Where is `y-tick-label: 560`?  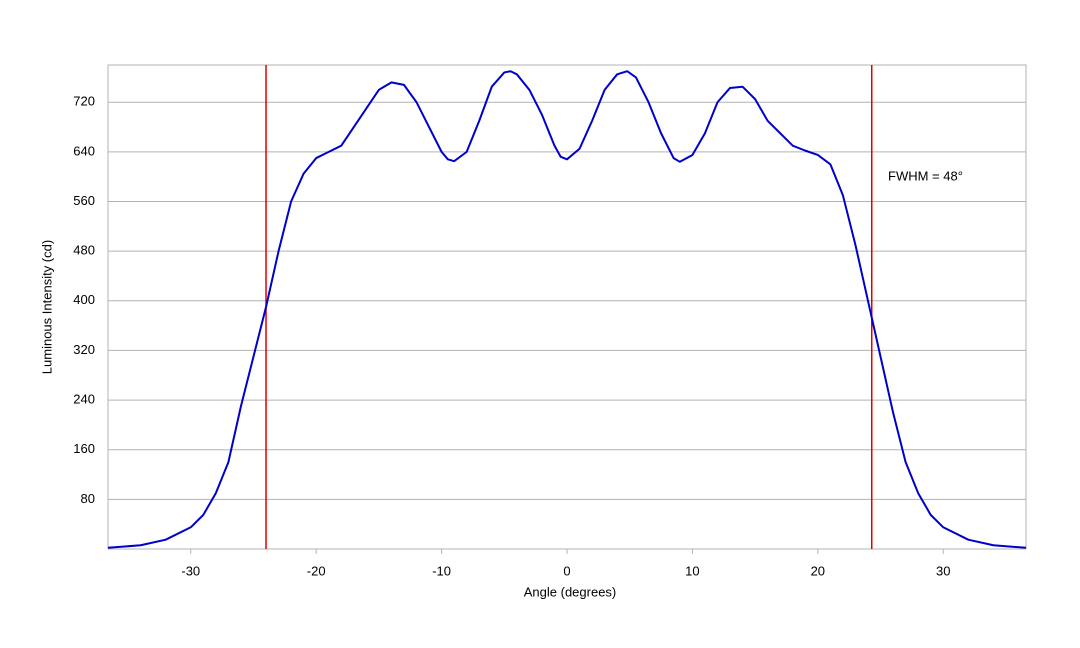 y-tick-label: 560 is located at coordinates (84, 200).